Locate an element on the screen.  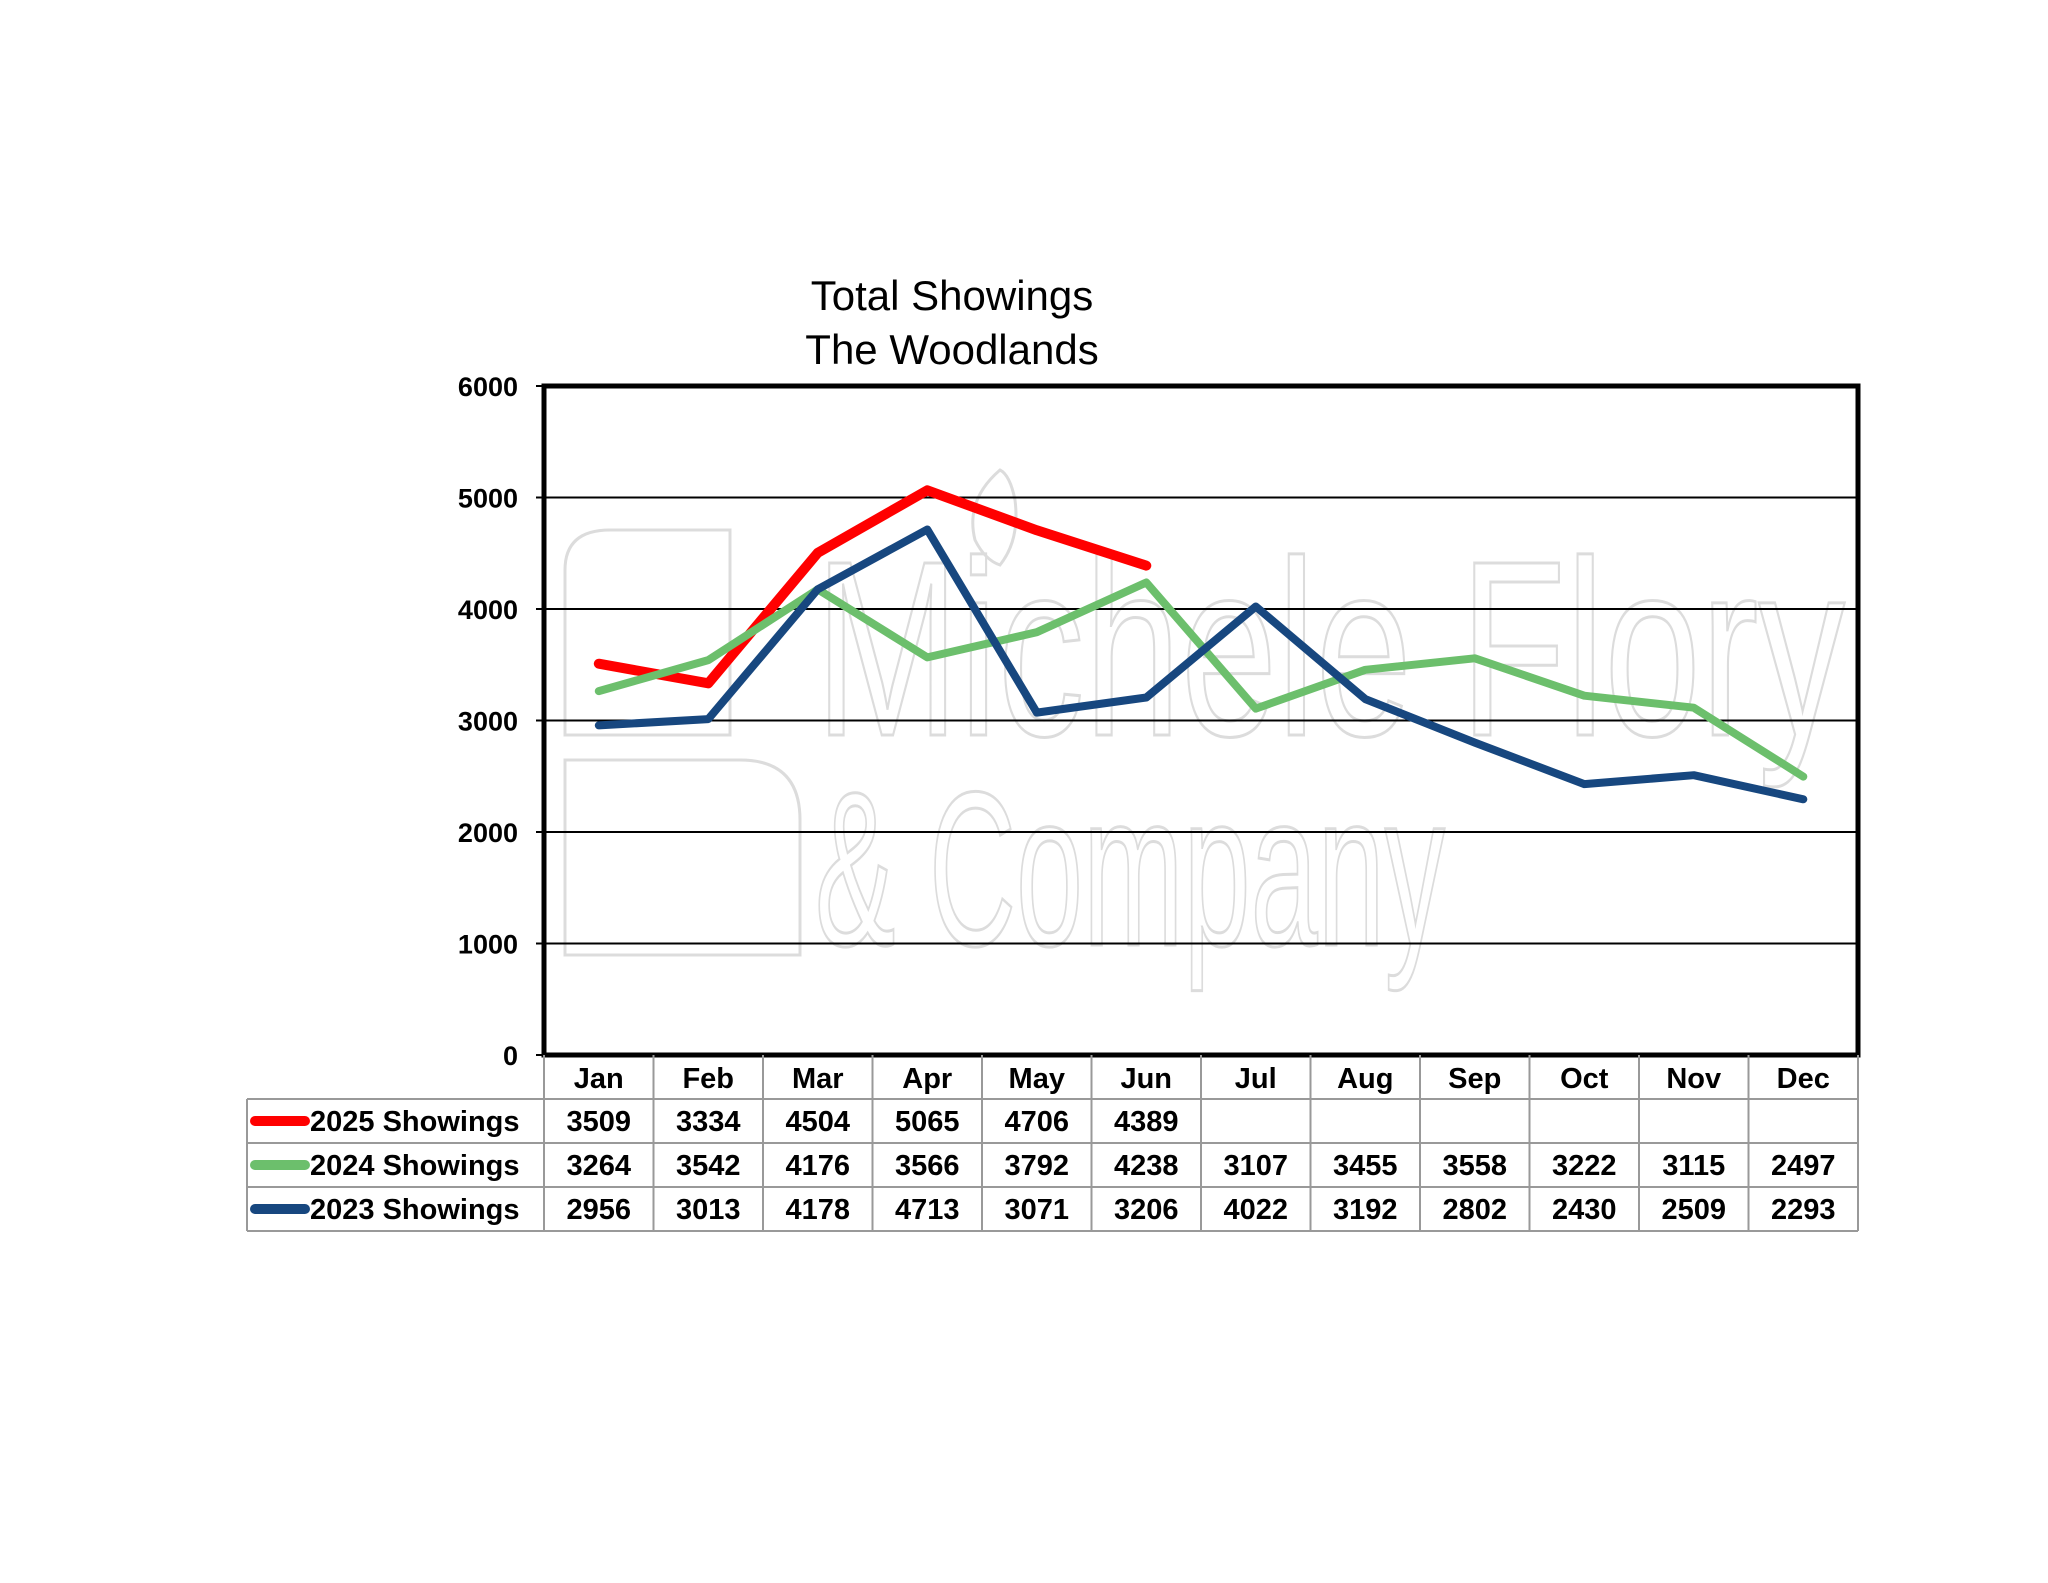
watermark-line-2: & Company is located at coordinates (1130, 869).